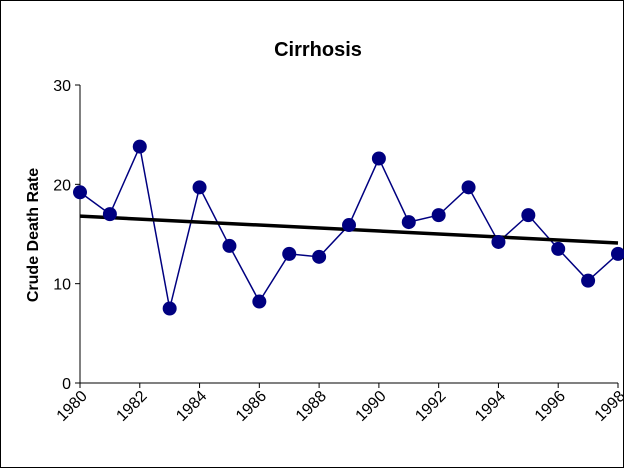 Image resolution: width=624 pixels, height=468 pixels. What do you see at coordinates (62, 285) in the screenshot?
I see `y-tick-label: 10` at bounding box center [62, 285].